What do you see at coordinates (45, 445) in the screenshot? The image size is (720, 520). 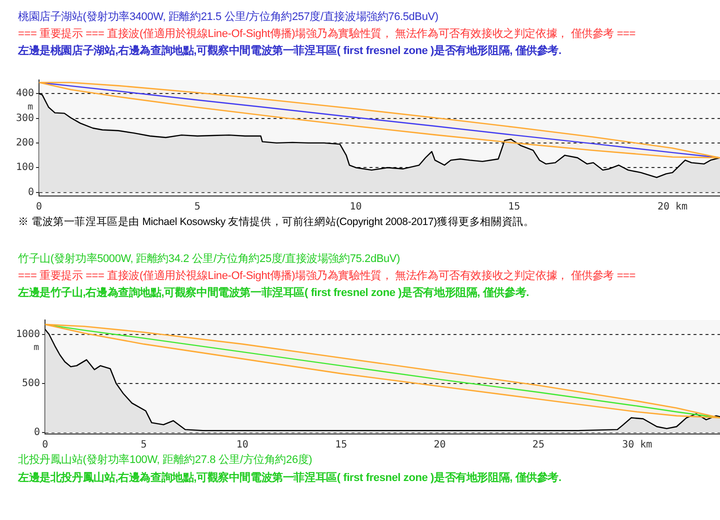 I see `x-tick-label: 0` at bounding box center [45, 445].